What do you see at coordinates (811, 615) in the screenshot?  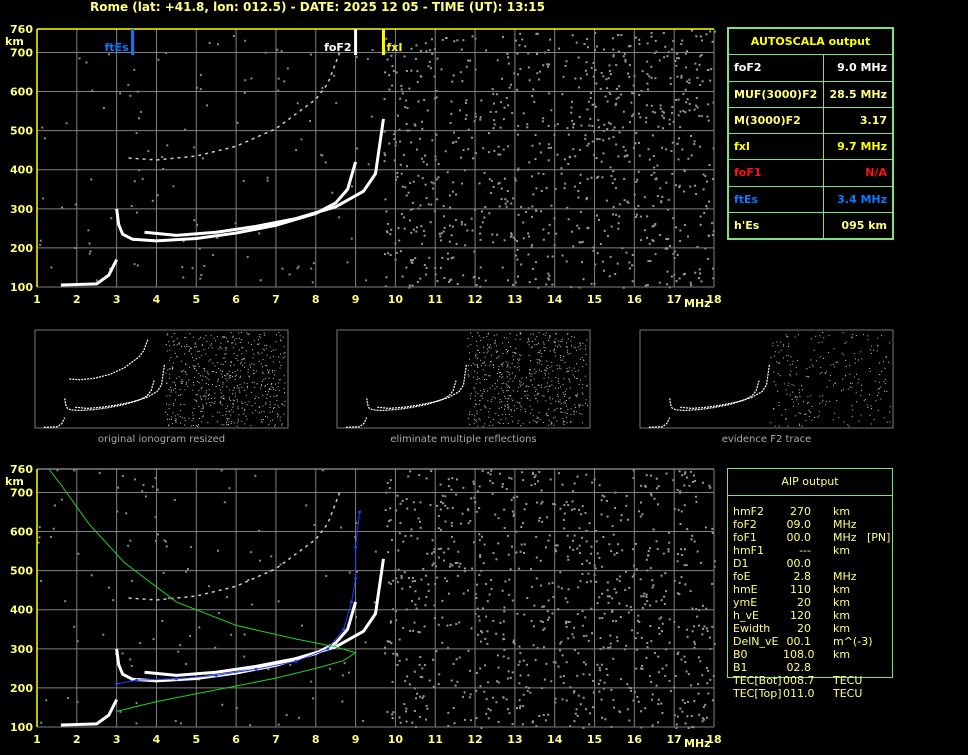 I see `aip-row: h_vE 120 km` at bounding box center [811, 615].